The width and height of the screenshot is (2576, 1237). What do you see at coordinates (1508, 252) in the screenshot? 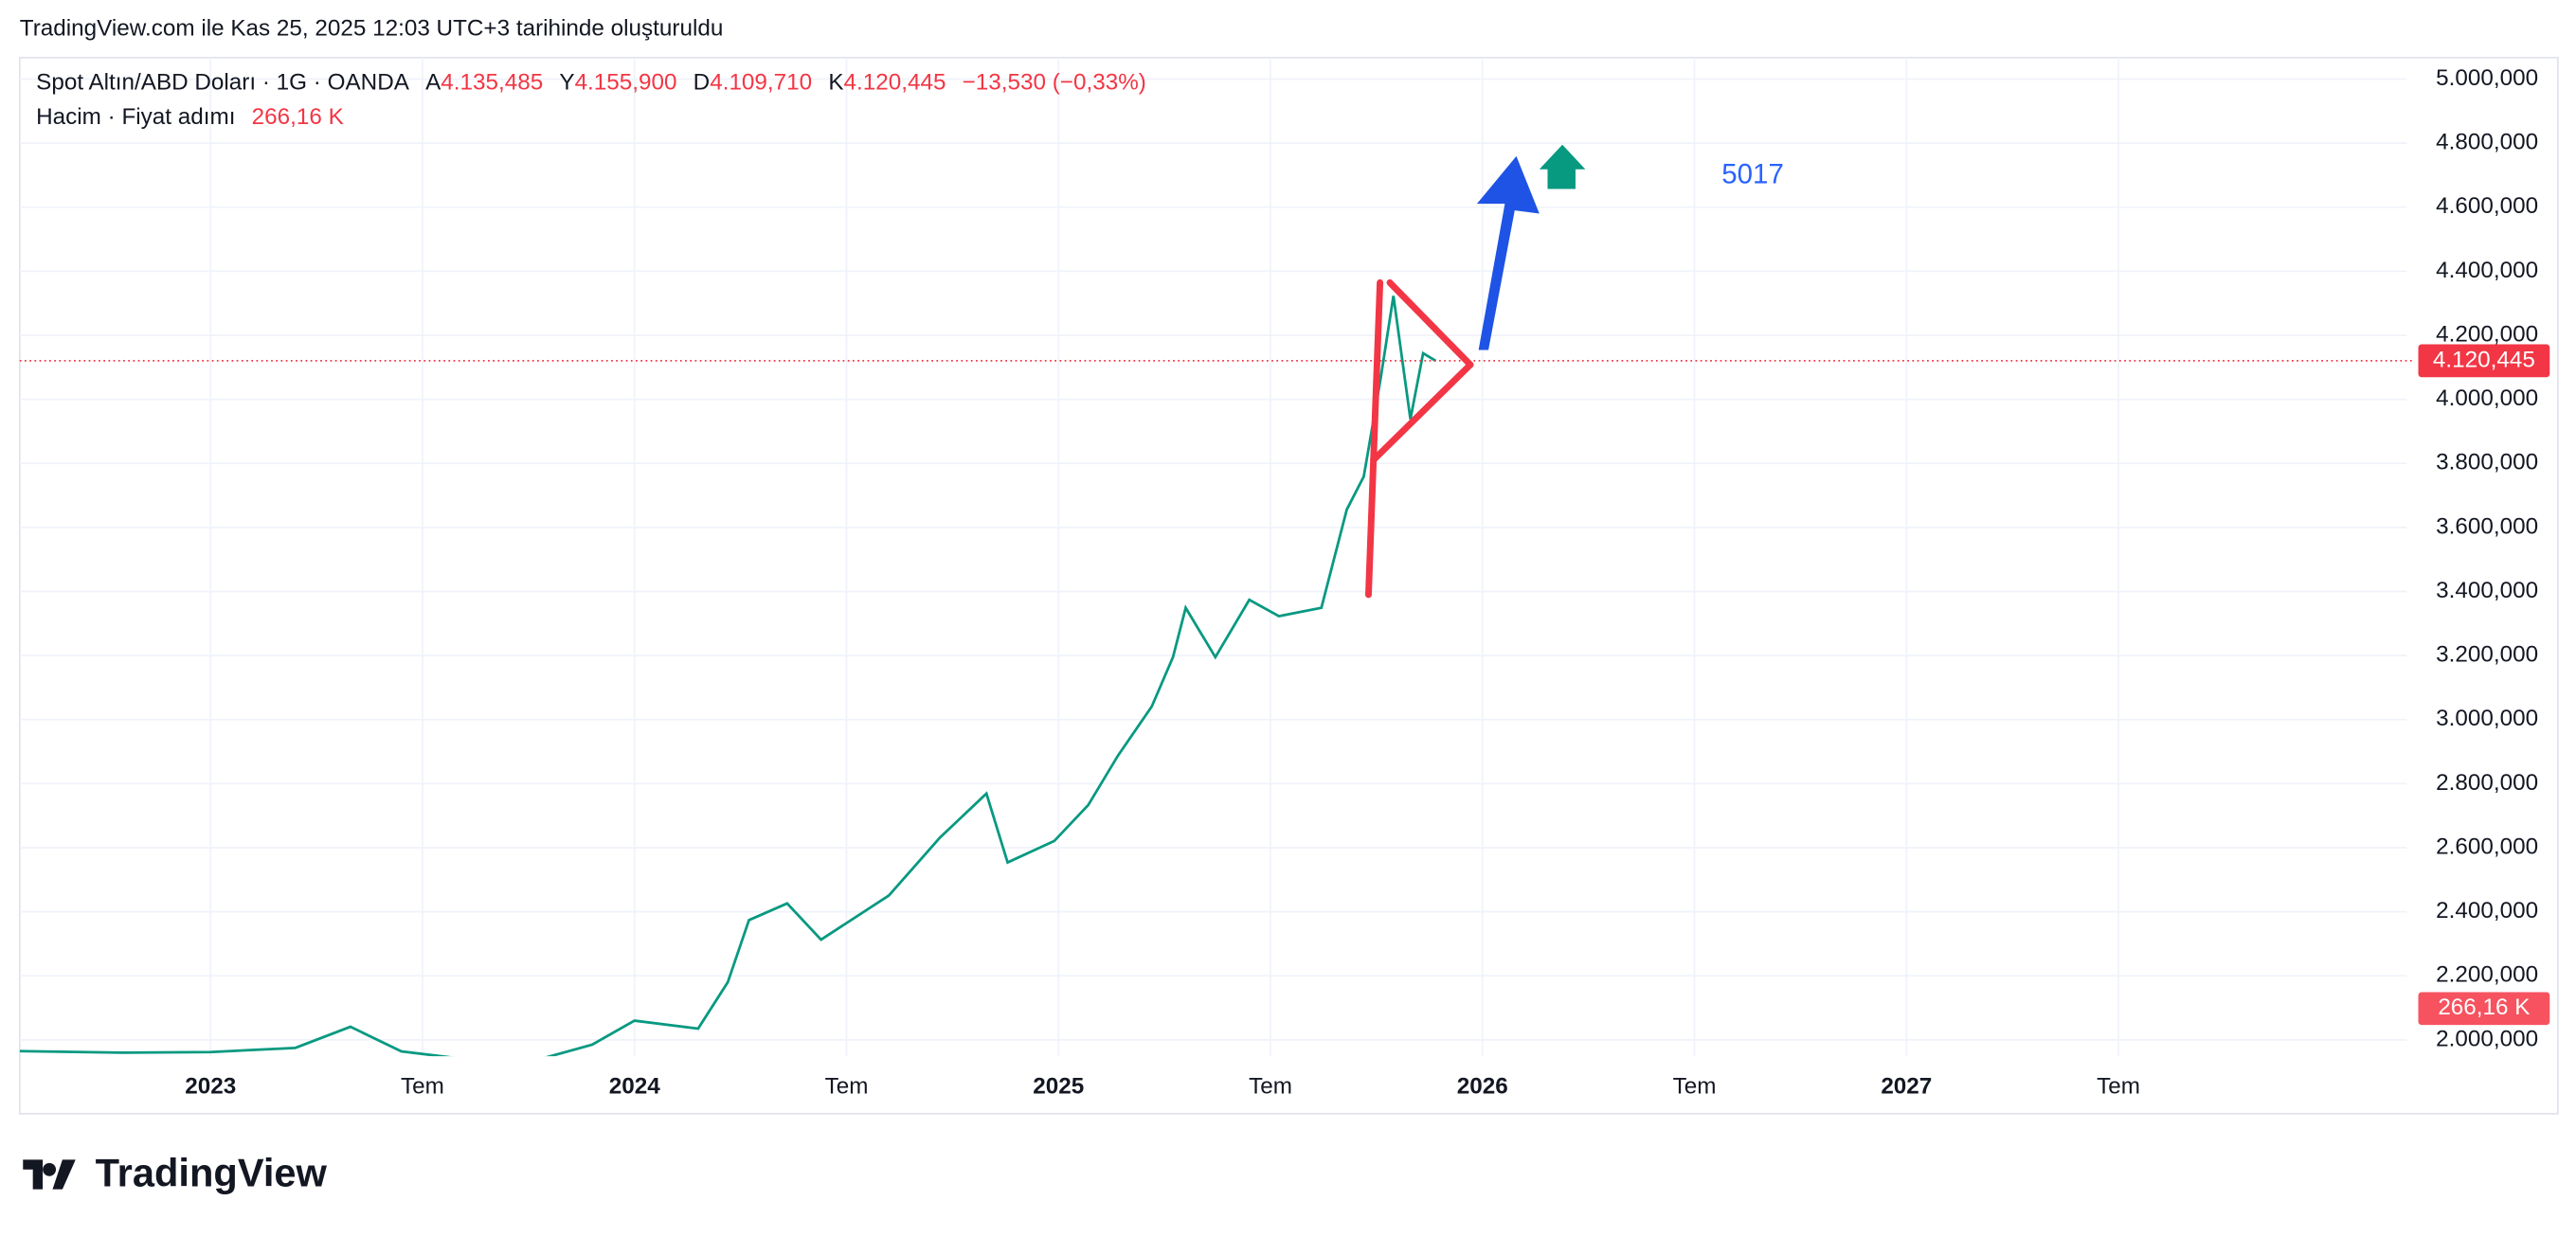
I see `blue-arrow` at bounding box center [1508, 252].